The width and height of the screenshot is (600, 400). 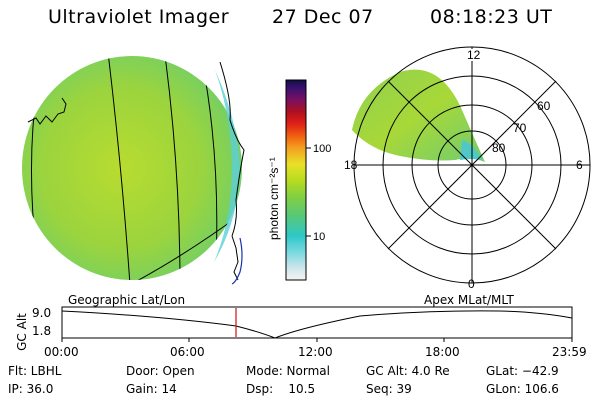 I want to click on observation-date: 27 Dec 07, so click(x=323, y=17).